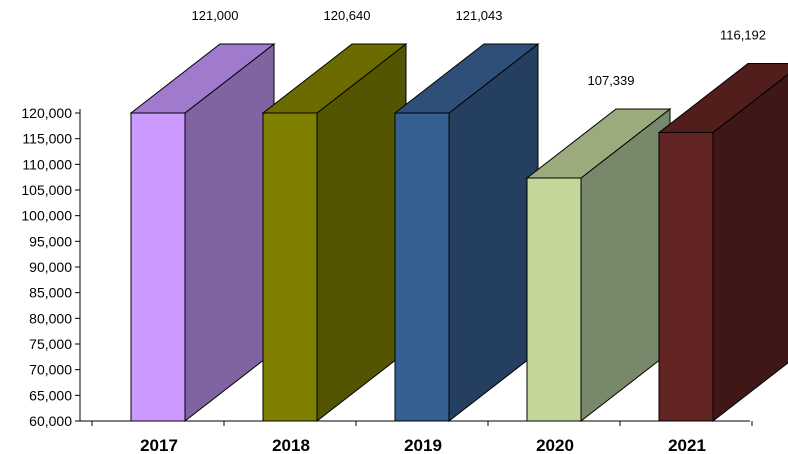  Describe the element at coordinates (50, 421) in the screenshot. I see `y-tick-label: 60,000` at that location.